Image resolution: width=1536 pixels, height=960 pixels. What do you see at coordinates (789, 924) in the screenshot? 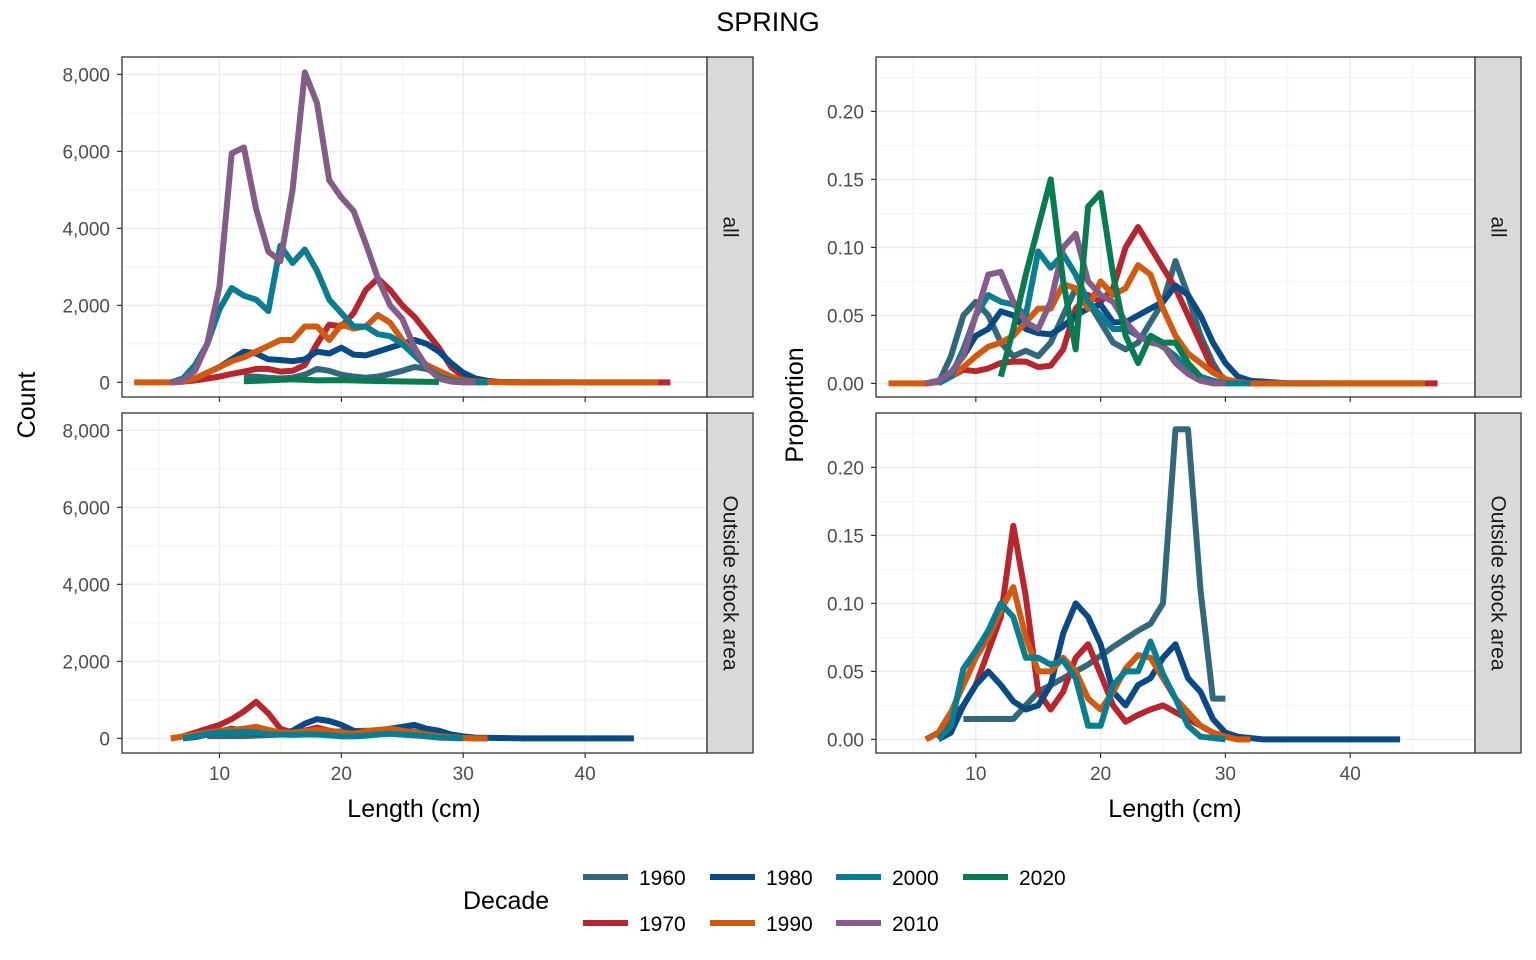
I see `legend-label-1990: 1990` at bounding box center [789, 924].